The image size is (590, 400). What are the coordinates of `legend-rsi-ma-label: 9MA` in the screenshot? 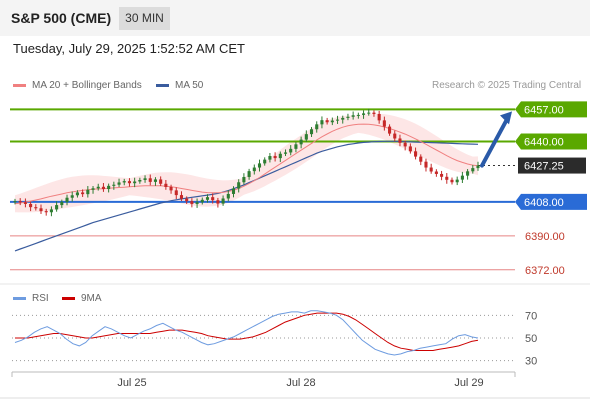 It's located at (91, 298).